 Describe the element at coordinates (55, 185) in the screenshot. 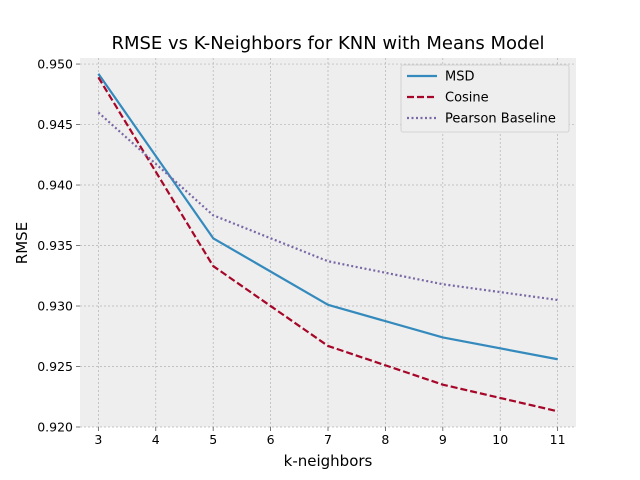

I see `y-tick-label: 0.940` at that location.